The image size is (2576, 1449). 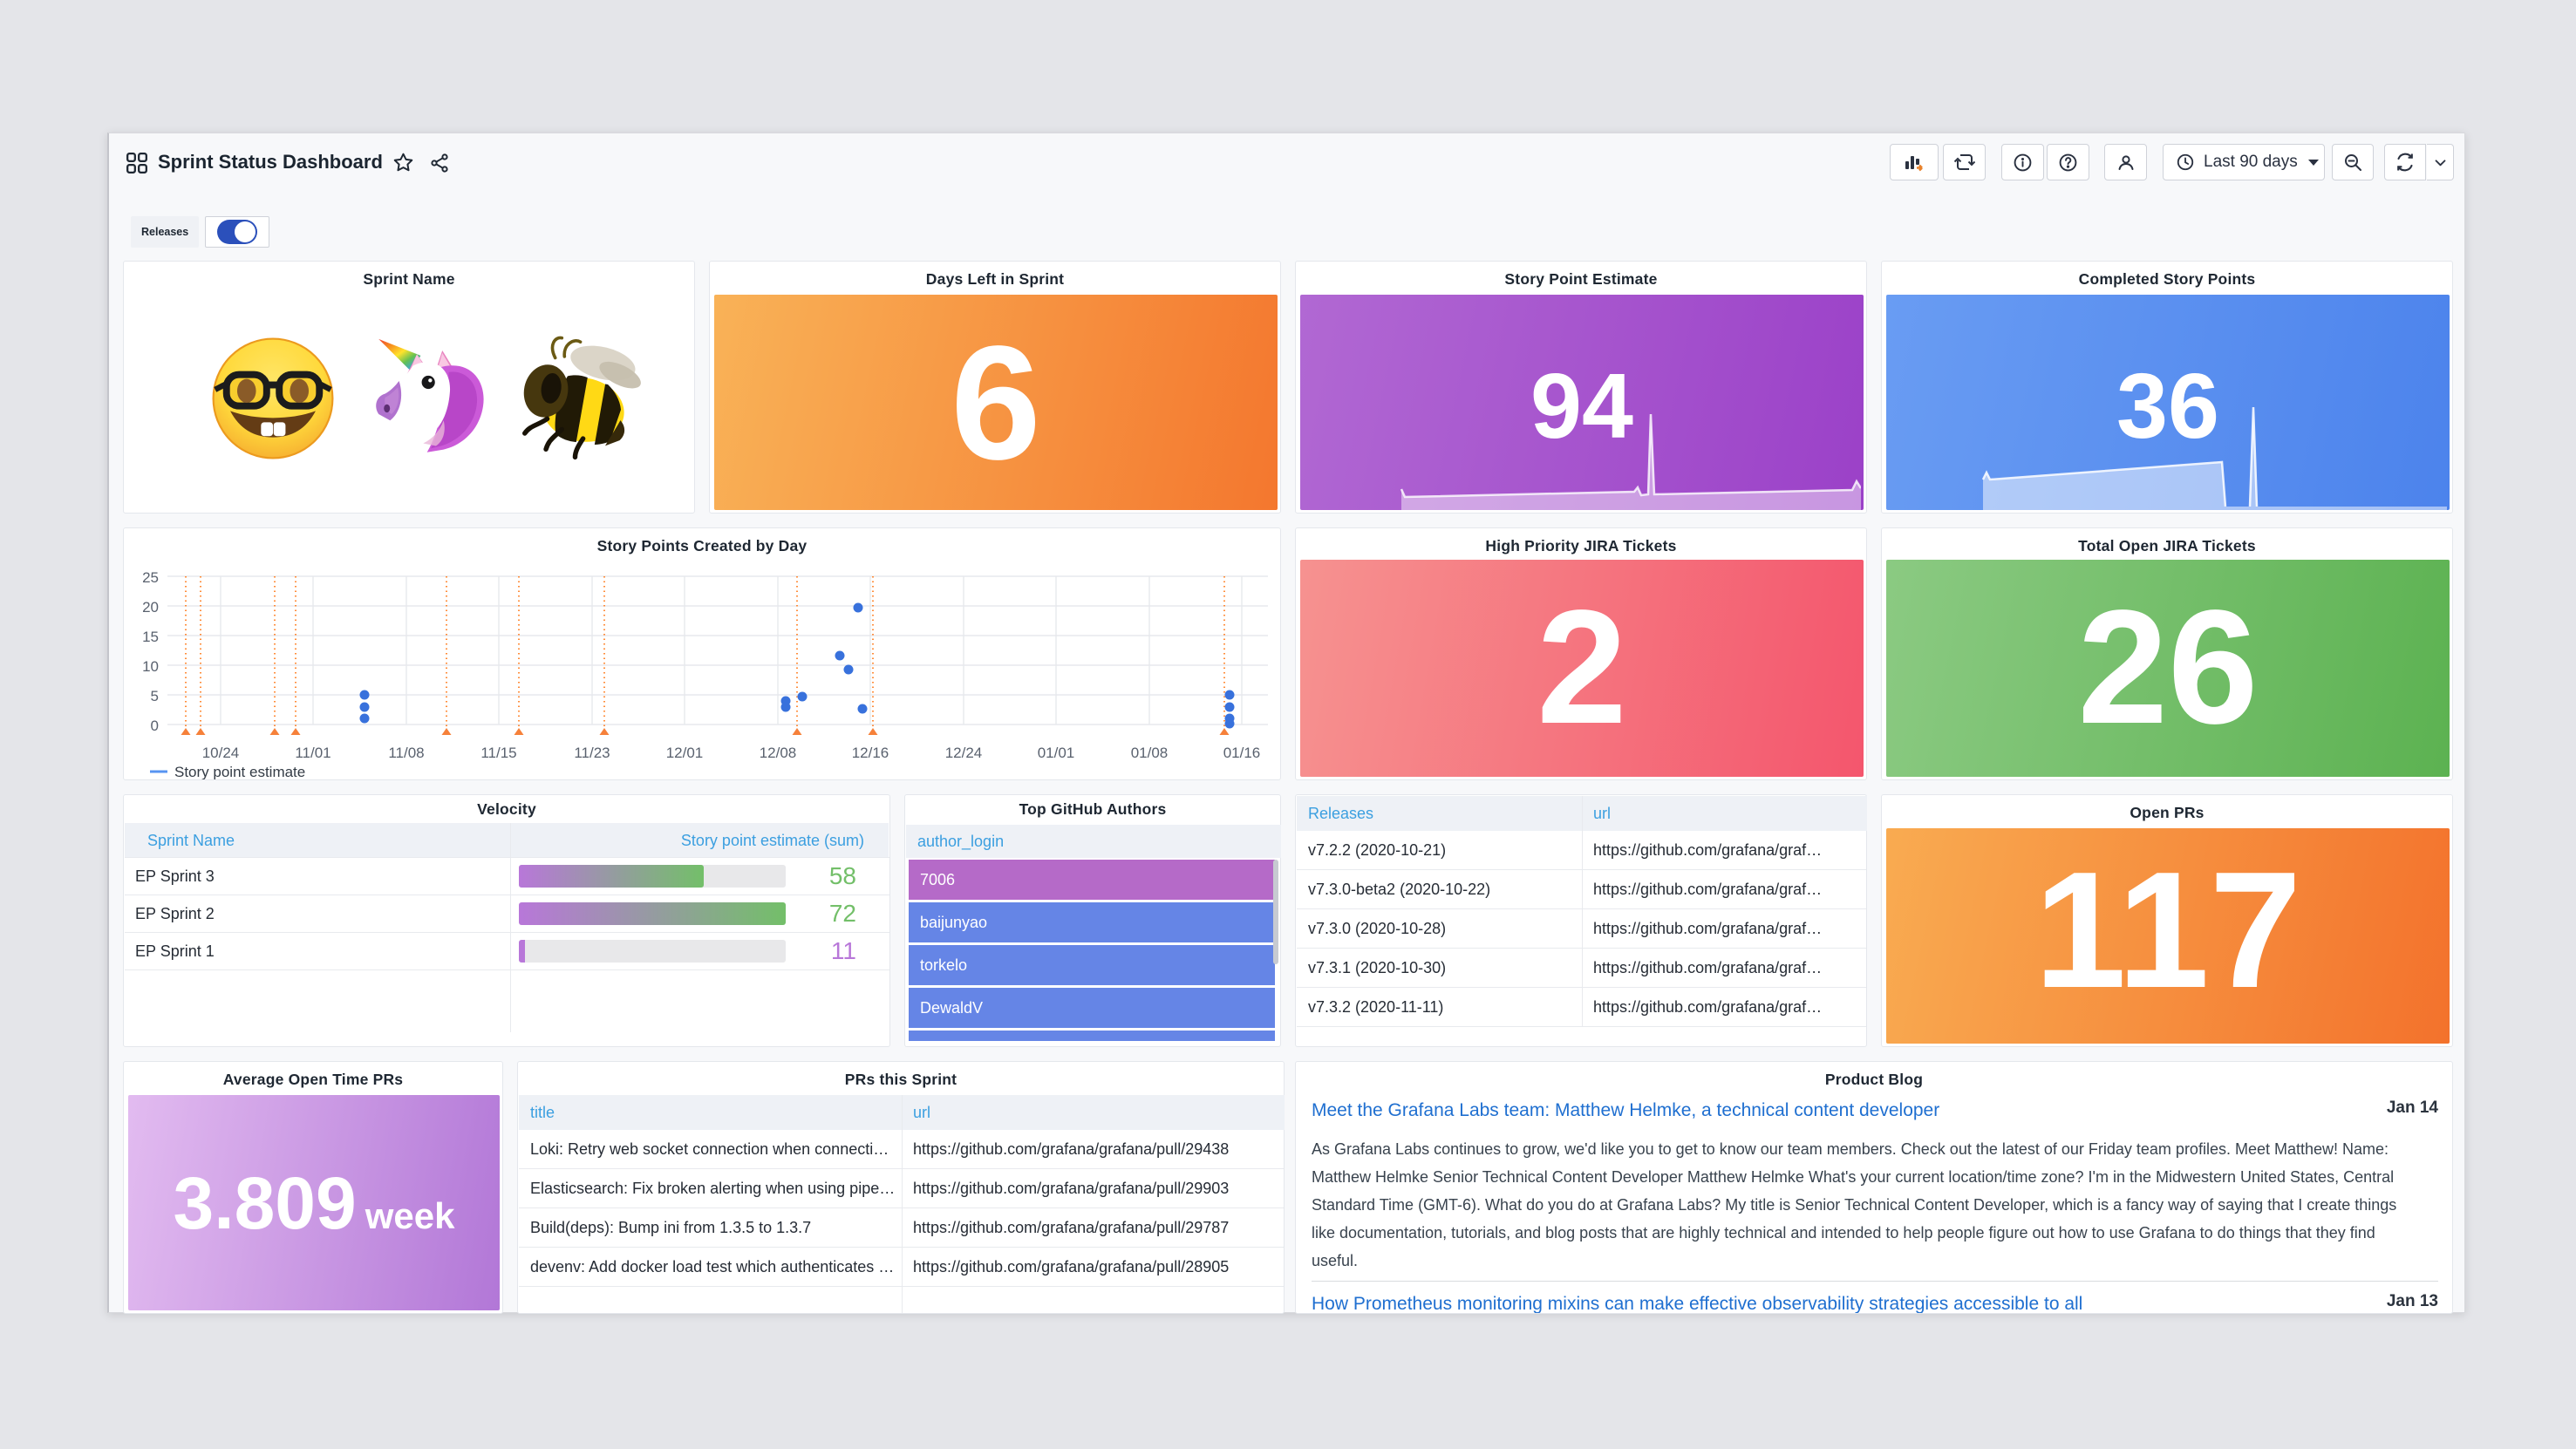 What do you see at coordinates (964, 753) in the screenshot?
I see `svg-text: 12/24` at bounding box center [964, 753].